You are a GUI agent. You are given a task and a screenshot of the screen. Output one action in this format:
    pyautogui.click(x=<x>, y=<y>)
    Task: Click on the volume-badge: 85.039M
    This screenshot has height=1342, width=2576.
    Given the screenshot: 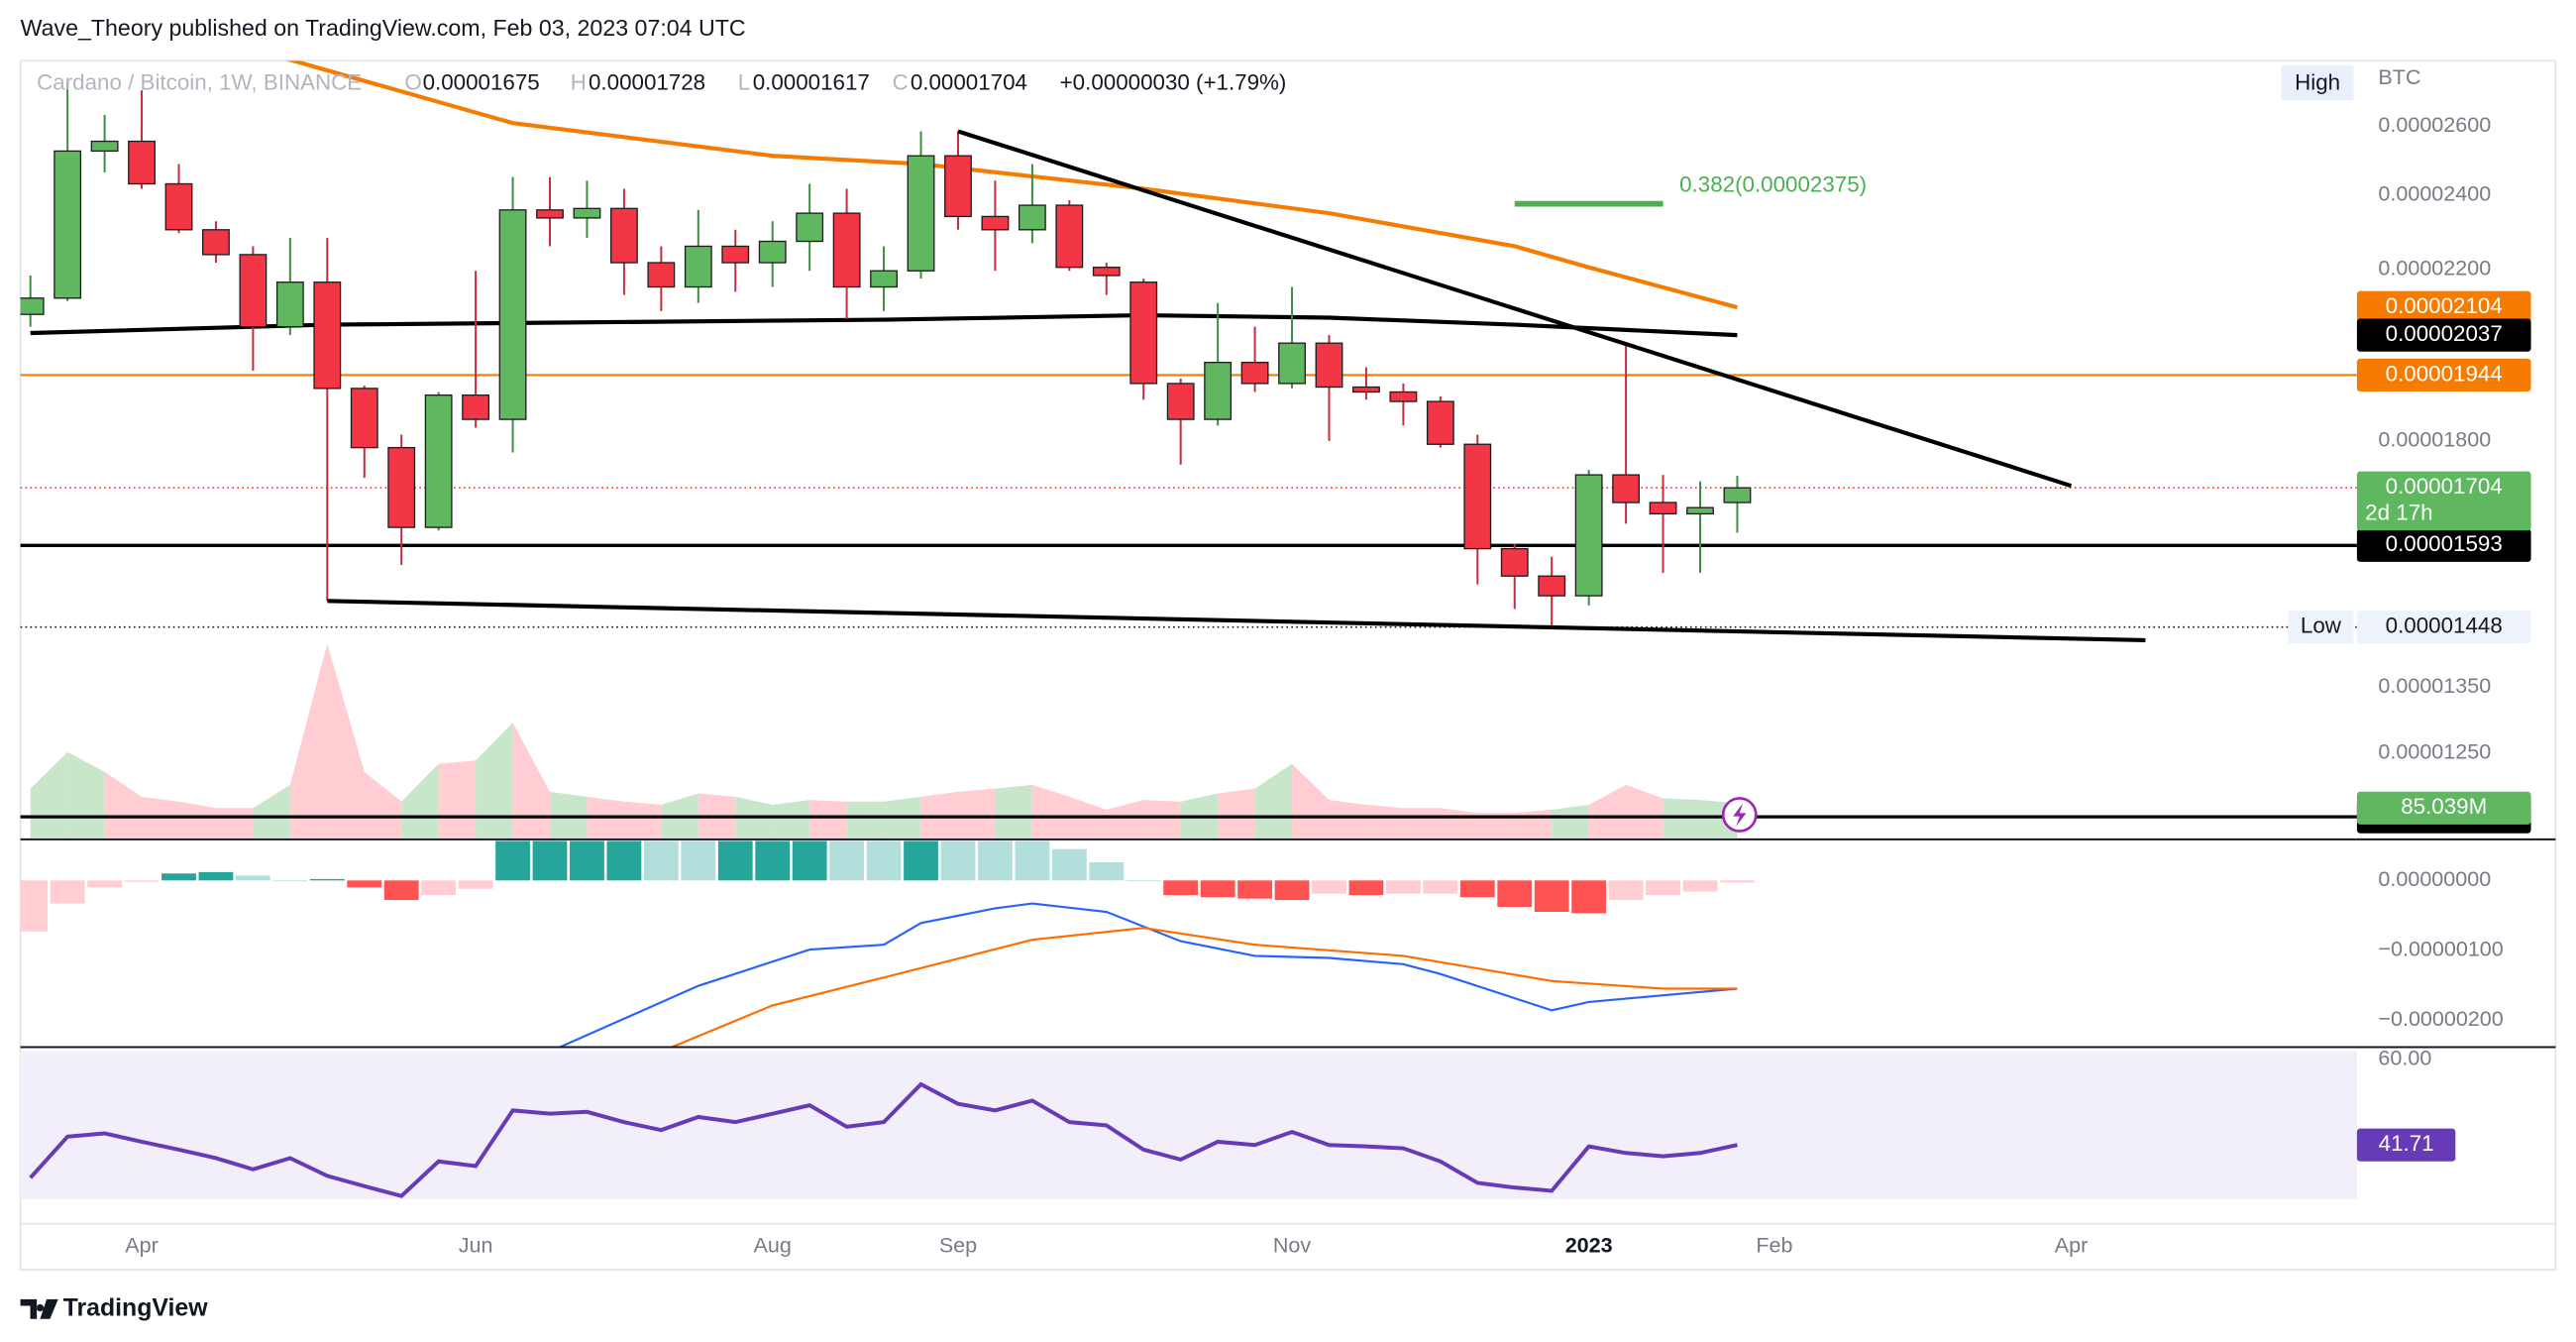 What is the action you would take?
    pyautogui.click(x=2444, y=807)
    